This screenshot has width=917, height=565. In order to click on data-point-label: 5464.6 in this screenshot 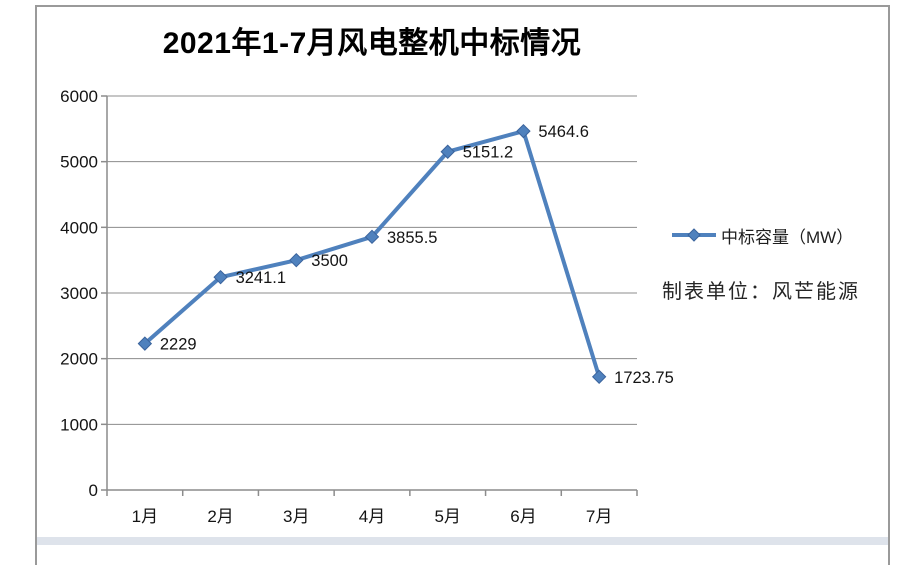, I will do `click(563, 132)`.